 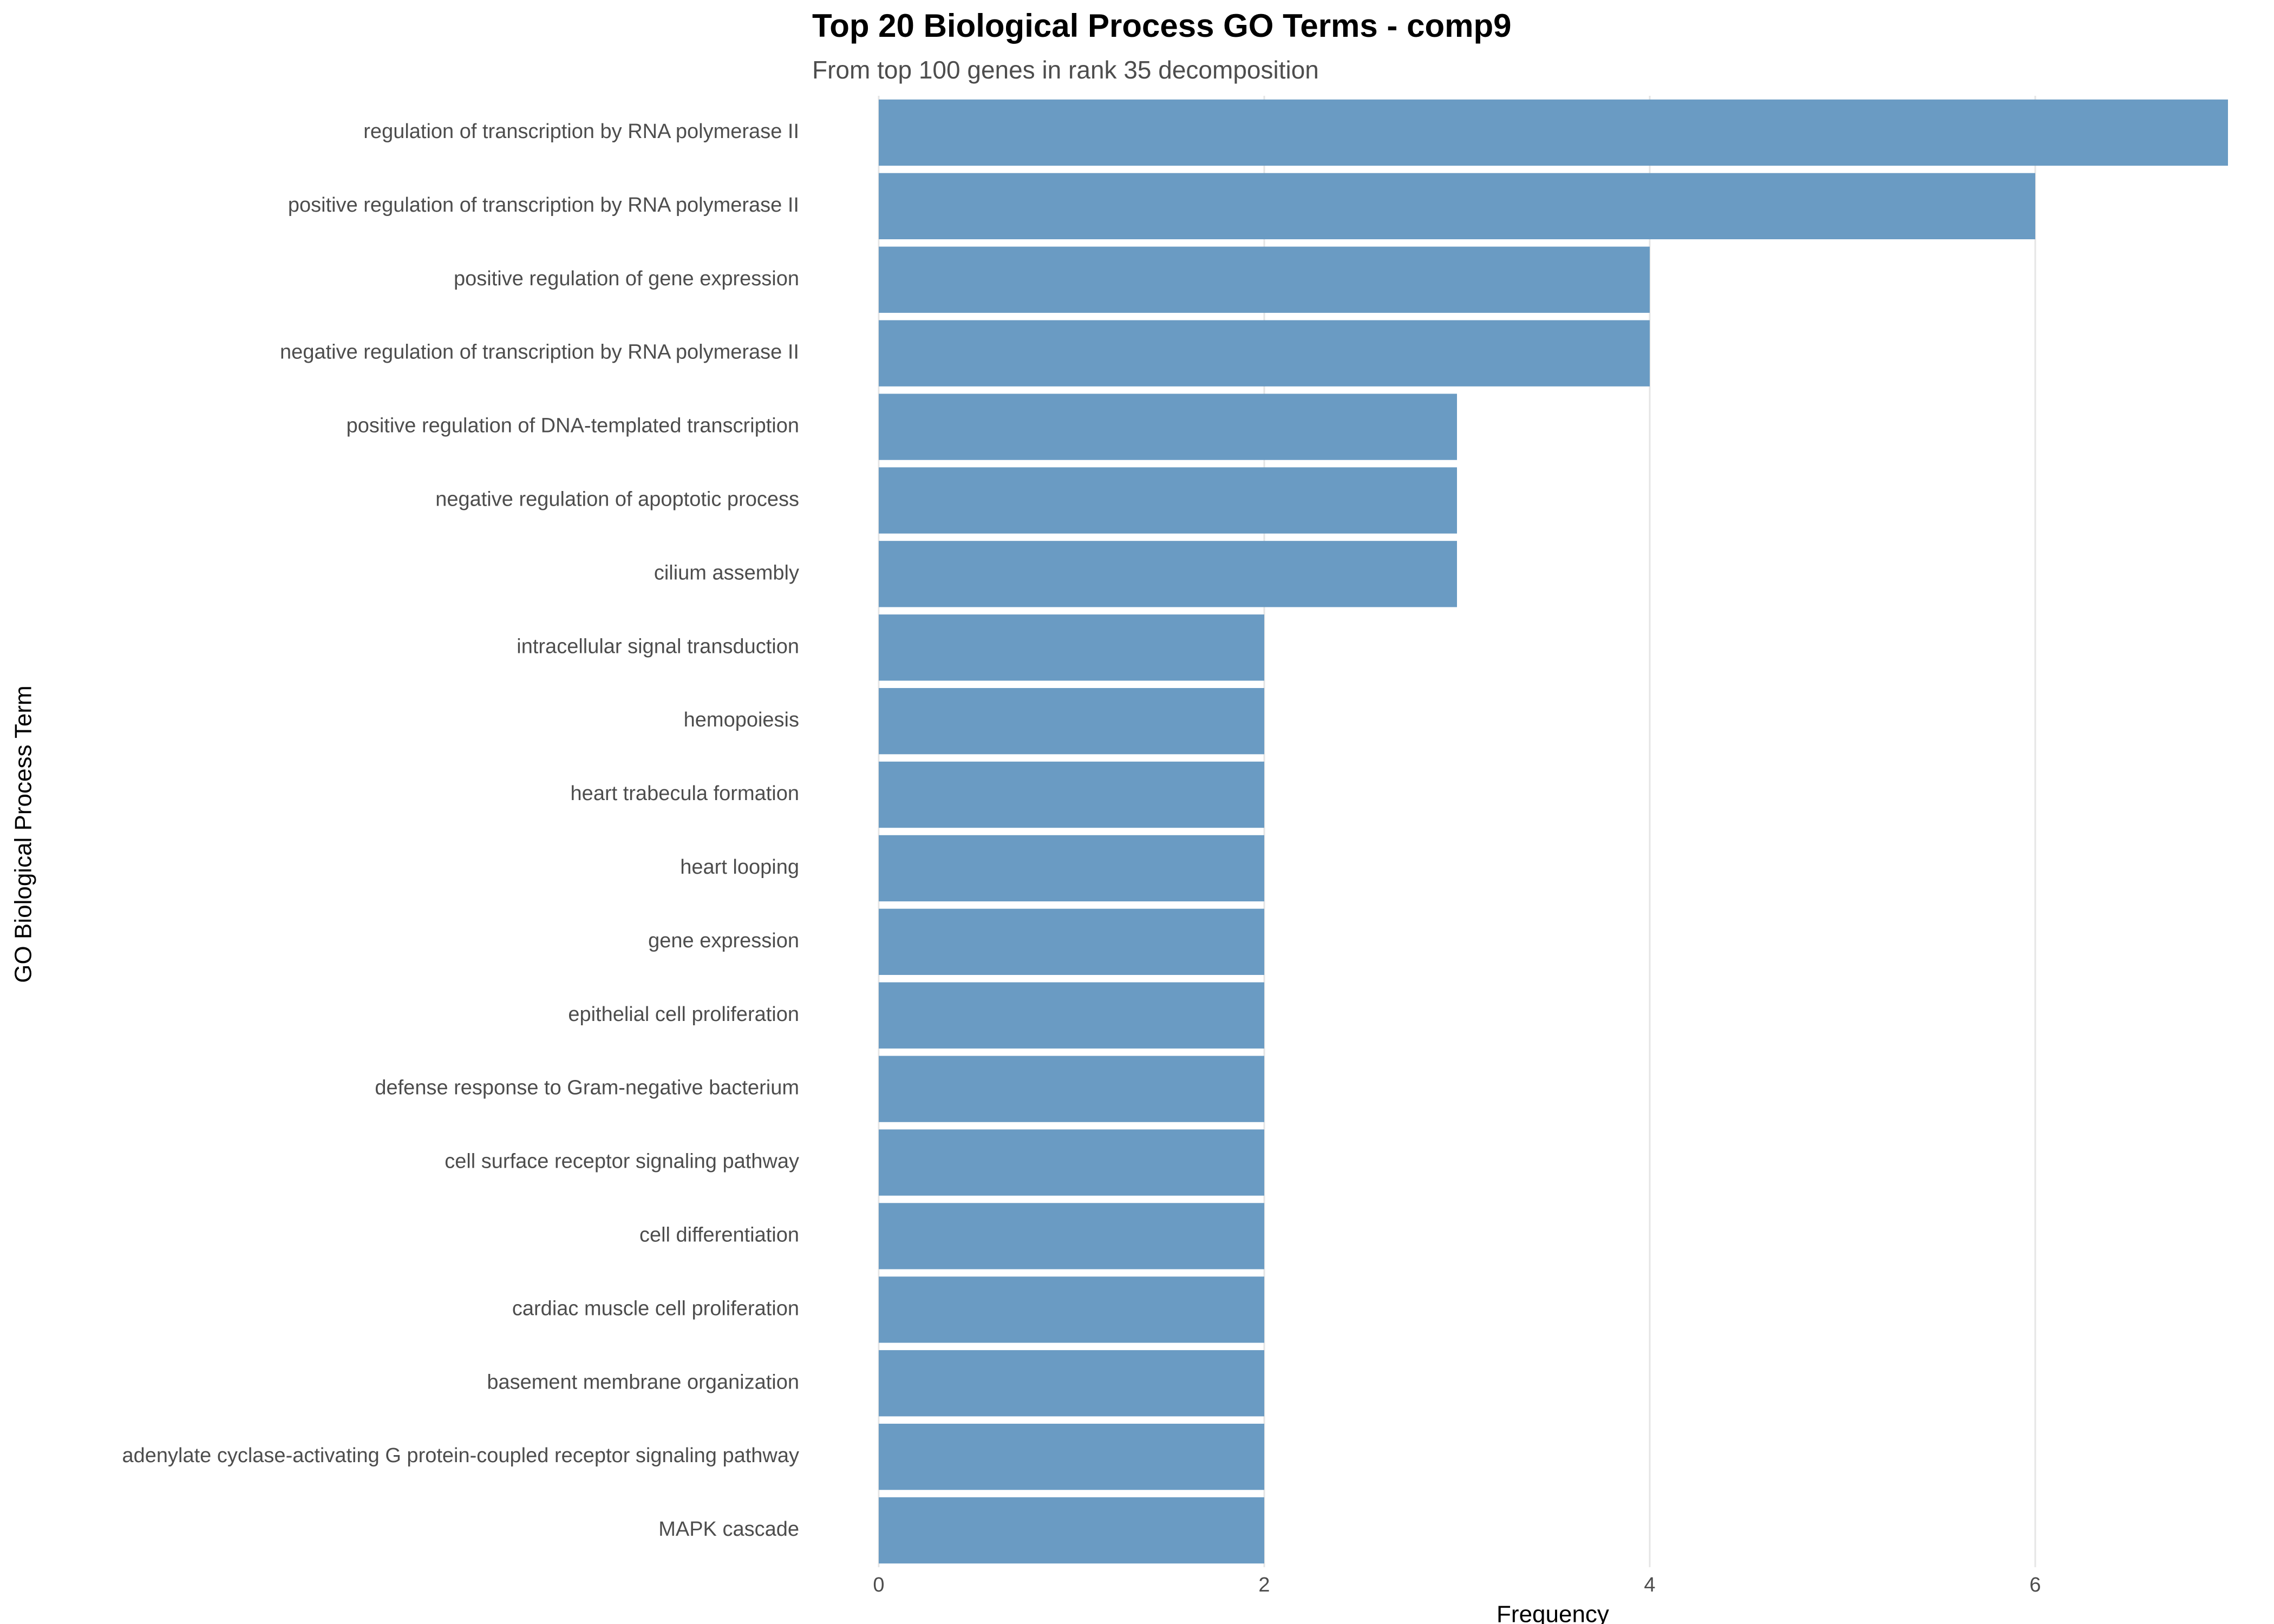 I want to click on y-tick-label: heart trabecula formation, so click(x=685, y=794).